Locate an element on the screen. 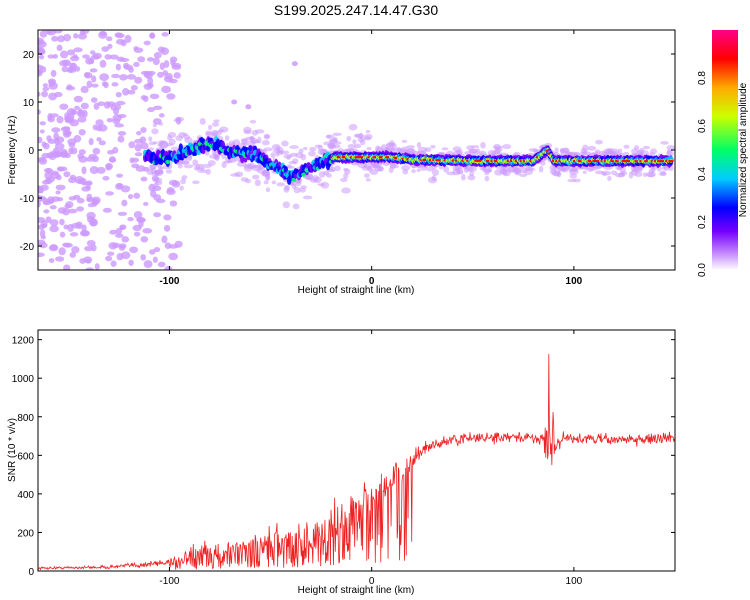 The height and width of the screenshot is (600, 750). colorbar-tick-label: 0.4 is located at coordinates (702, 174).